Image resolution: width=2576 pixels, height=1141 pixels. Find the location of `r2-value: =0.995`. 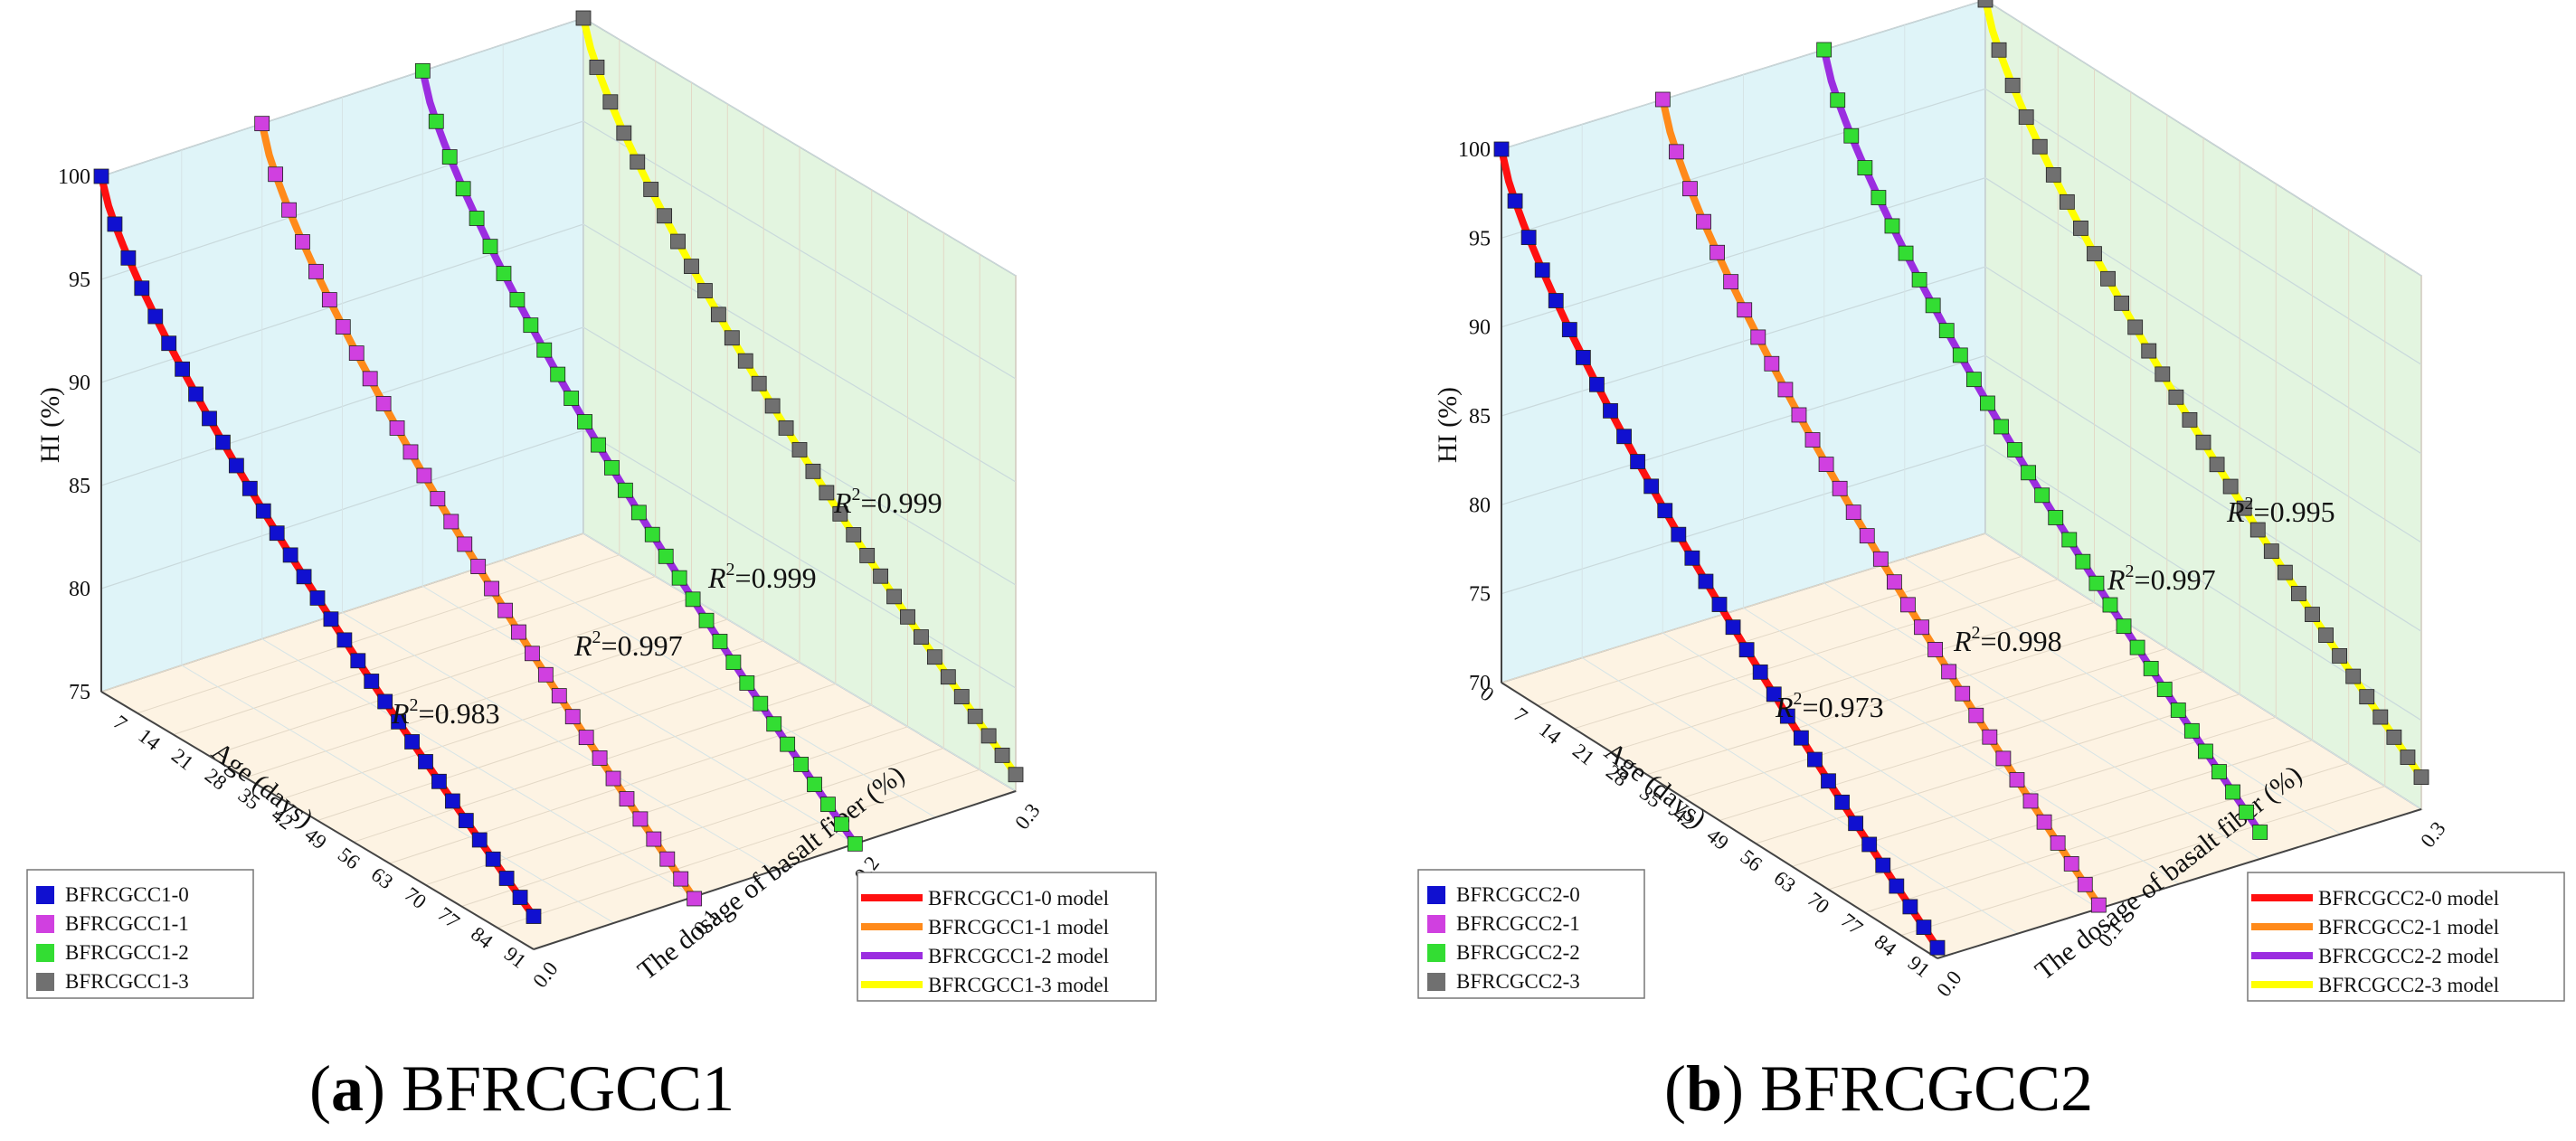

r2-value: =0.995 is located at coordinates (2294, 511).